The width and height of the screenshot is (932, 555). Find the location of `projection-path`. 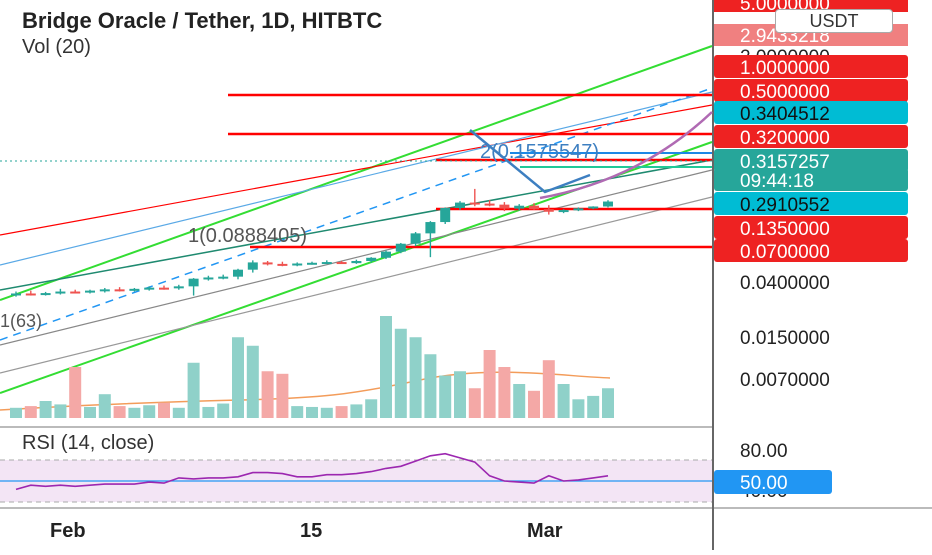

projection-path is located at coordinates (530, 161).